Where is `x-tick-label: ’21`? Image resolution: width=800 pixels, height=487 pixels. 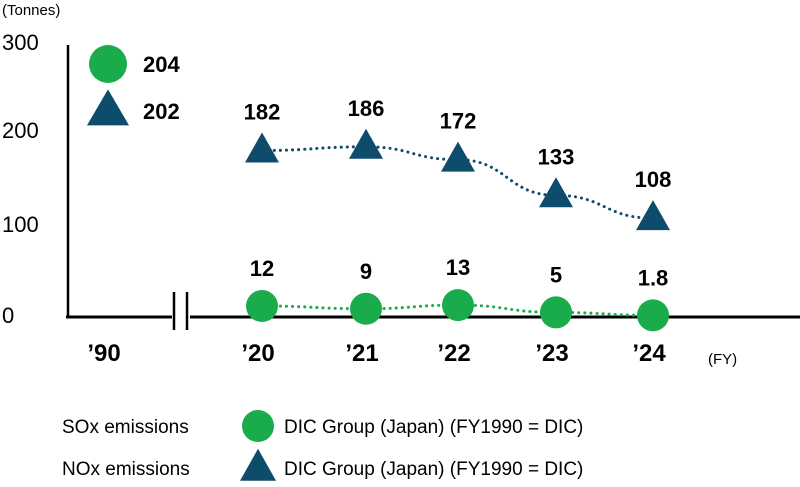
x-tick-label: ’21 is located at coordinates (361, 353).